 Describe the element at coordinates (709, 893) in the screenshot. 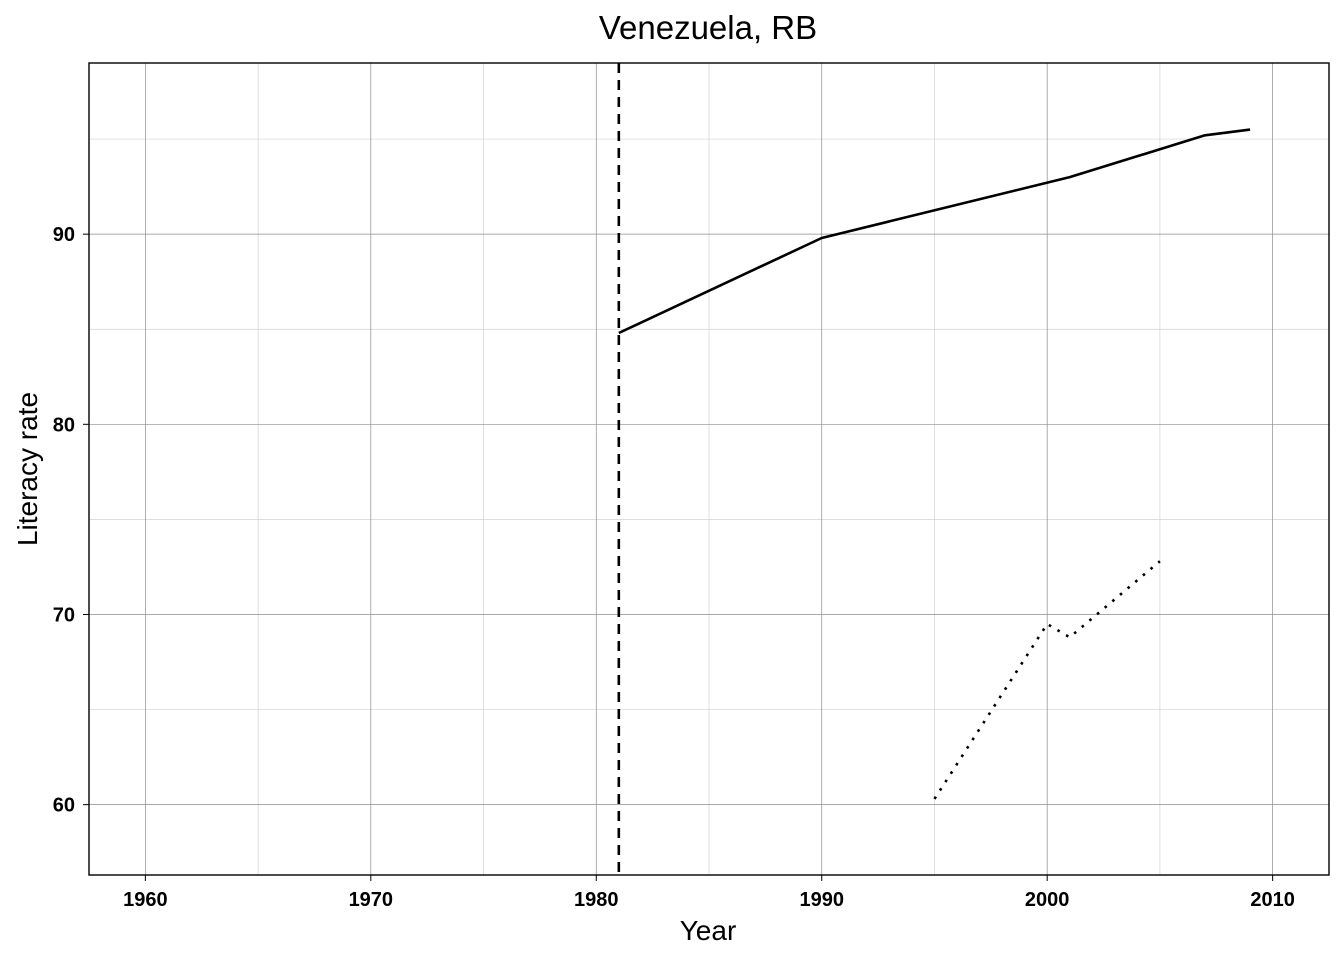

I see `x-axis: 1960 1970 1980 1990 2000 2010` at that location.